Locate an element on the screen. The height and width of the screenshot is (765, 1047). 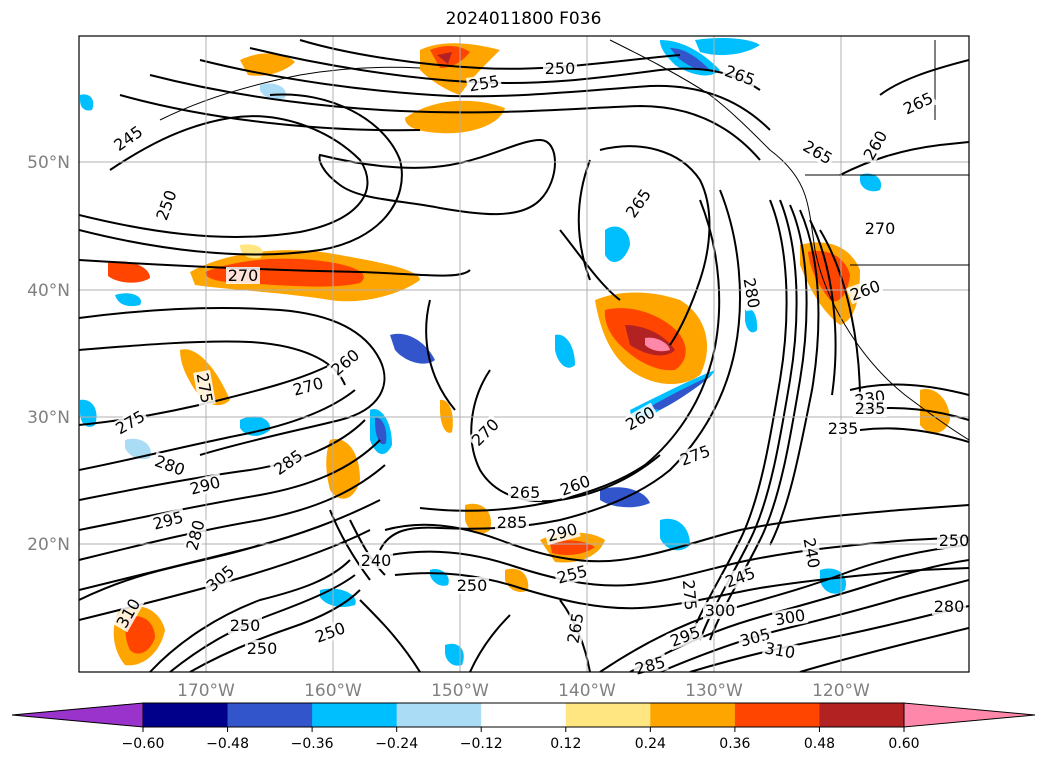
colorbar-tick-label: −0.60 is located at coordinates (143, 744).